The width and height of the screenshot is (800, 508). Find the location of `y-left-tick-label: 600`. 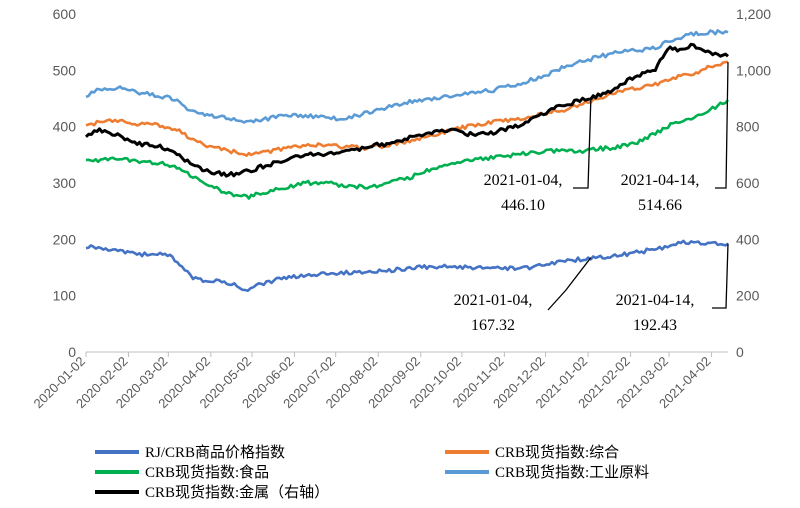

y-left-tick-label: 600 is located at coordinates (65, 14).